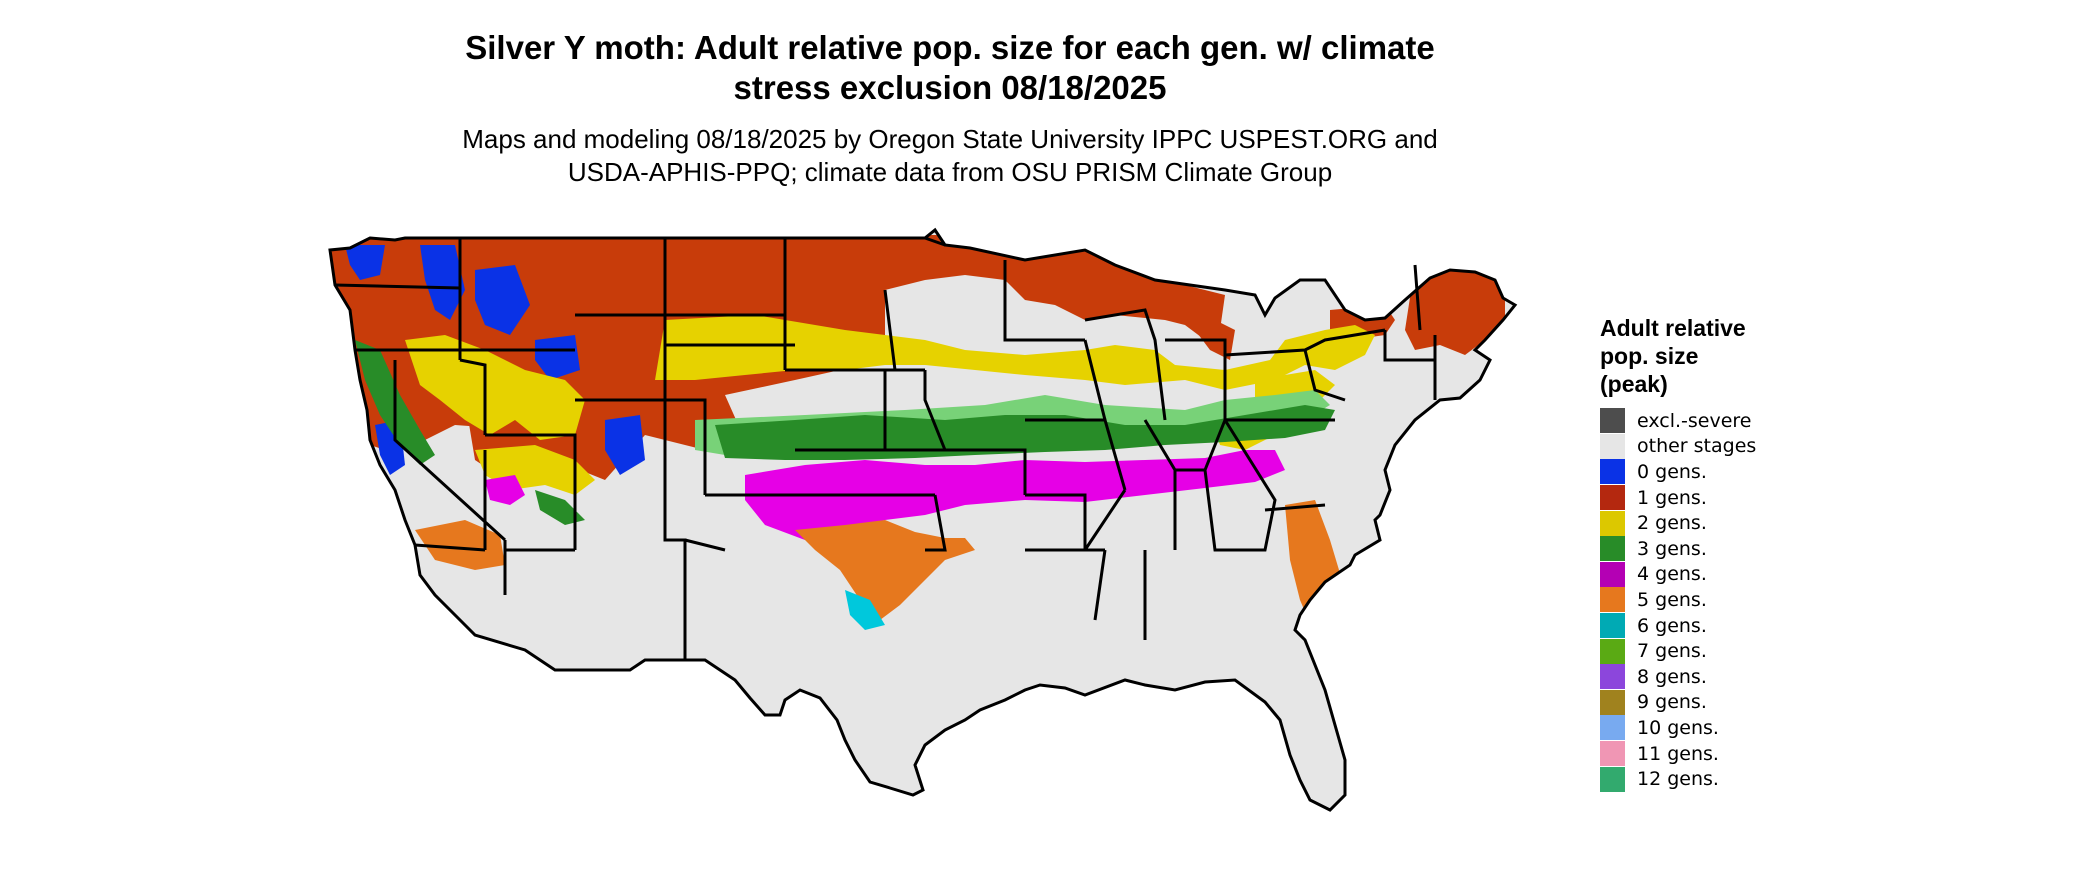 Image resolution: width=2100 pixels, height=892 pixels. I want to click on legend-label: 1 gens., so click(1672, 497).